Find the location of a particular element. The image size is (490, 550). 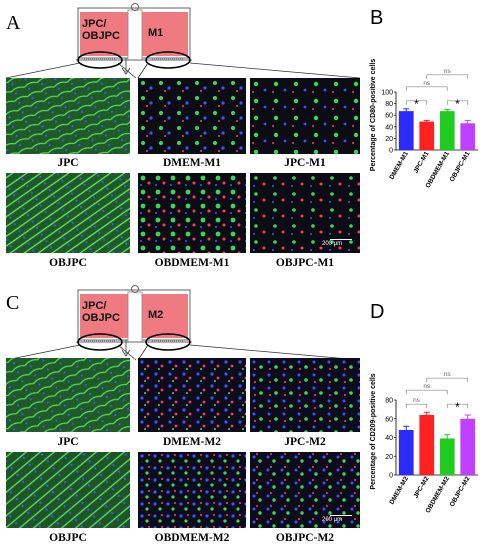

caption-objpc-m-top: OBJPC-M1 is located at coordinates (305, 263).